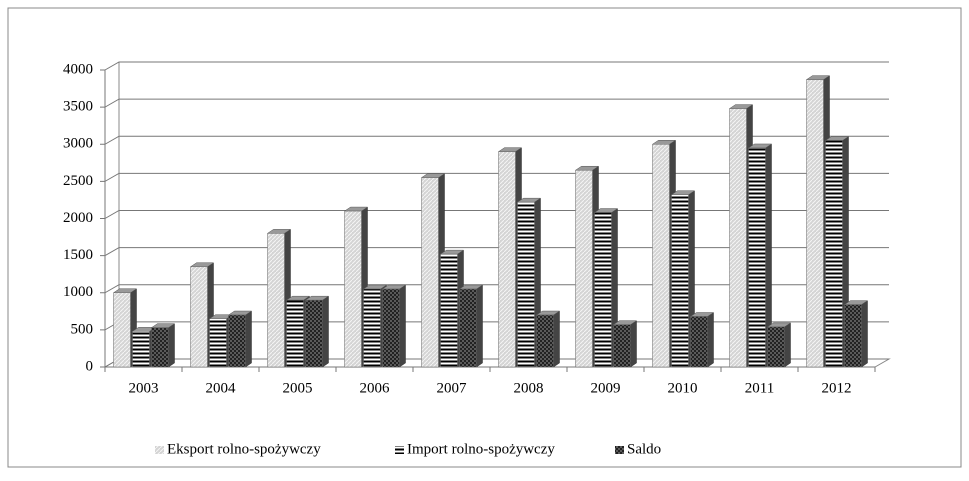 The image size is (969, 481). Describe the element at coordinates (78, 69) in the screenshot. I see `y-tick-label: 4000` at that location.